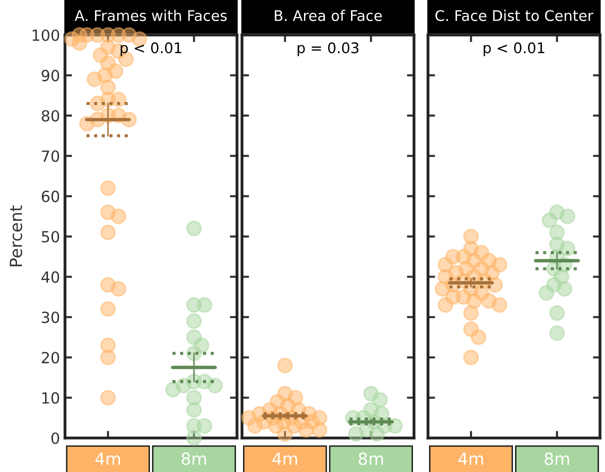 The height and width of the screenshot is (472, 605). What do you see at coordinates (46, 35) in the screenshot?
I see `y-tick-label: 100` at bounding box center [46, 35].